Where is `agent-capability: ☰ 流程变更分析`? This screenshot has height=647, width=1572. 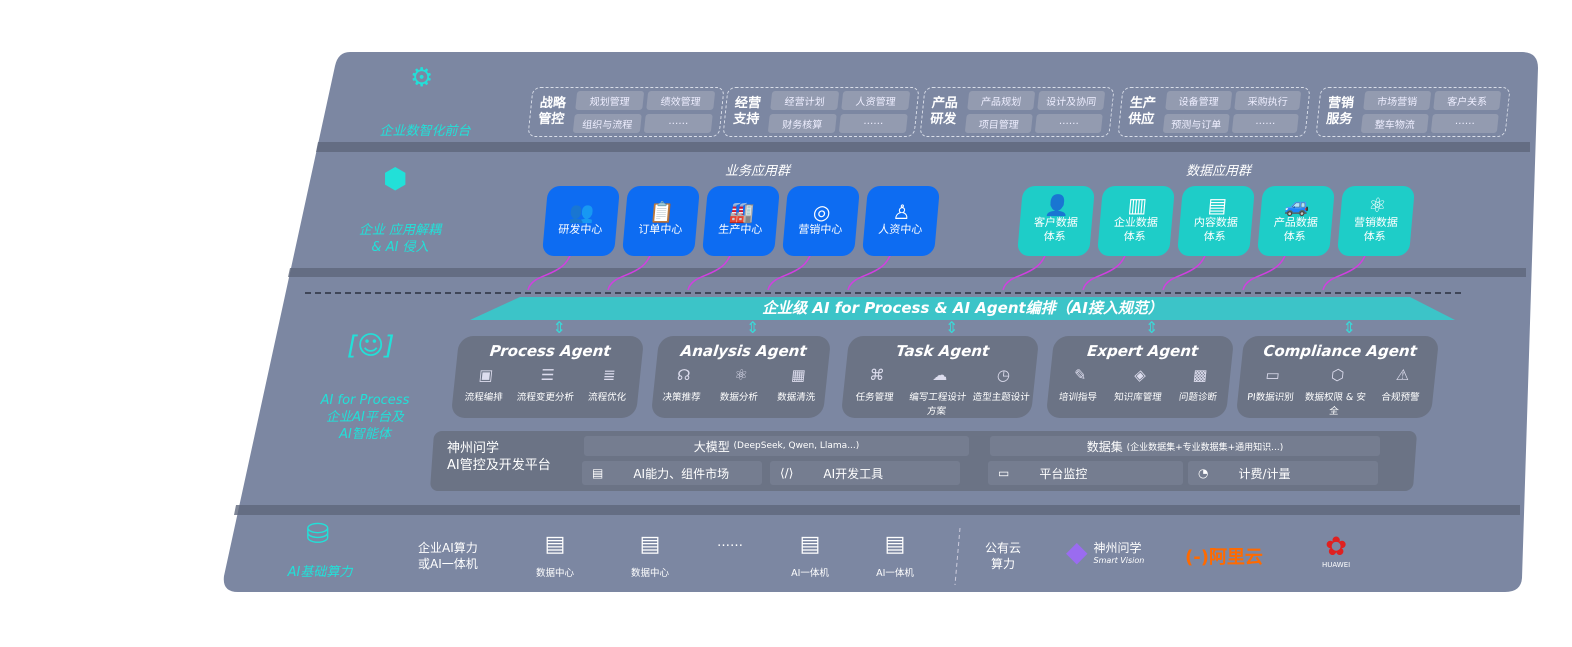 agent-capability: ☰ 流程变更分析 is located at coordinates (546, 384).